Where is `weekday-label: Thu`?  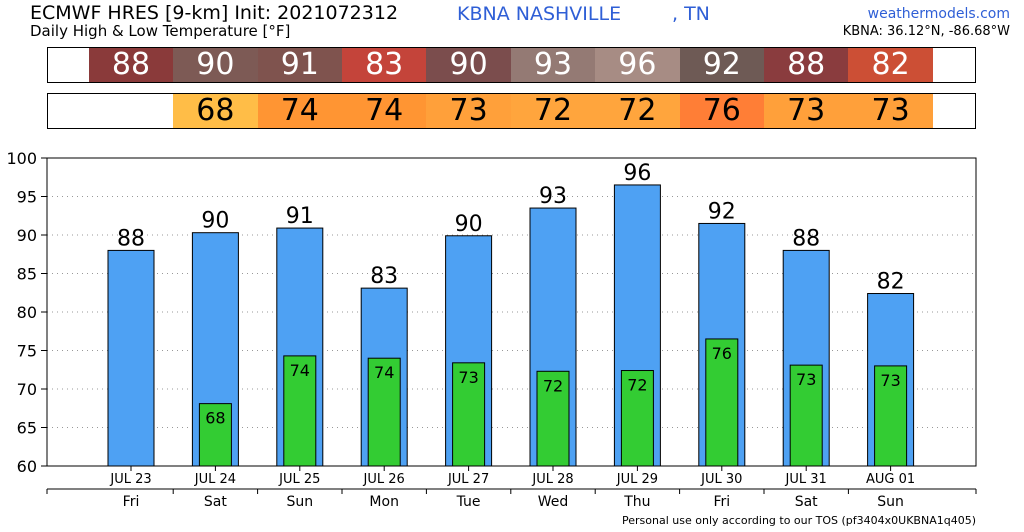
weekday-label: Thu is located at coordinates (636, 502).